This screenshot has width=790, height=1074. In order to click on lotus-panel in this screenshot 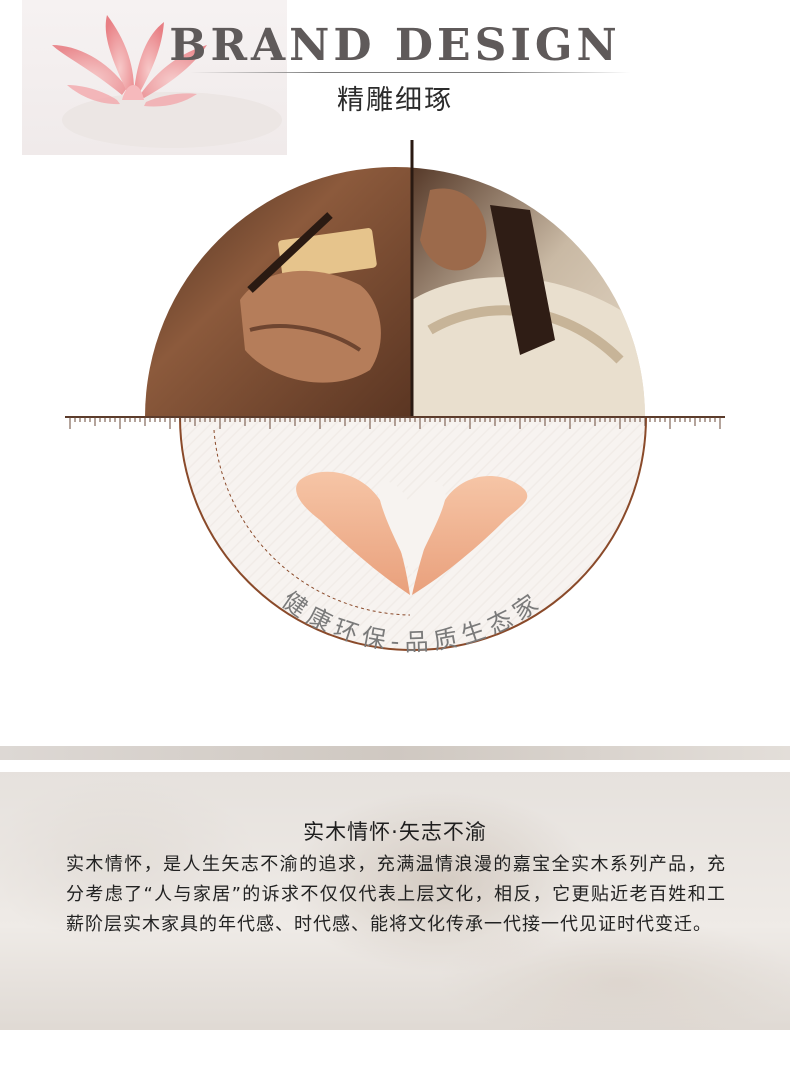, I will do `click(154, 77)`.